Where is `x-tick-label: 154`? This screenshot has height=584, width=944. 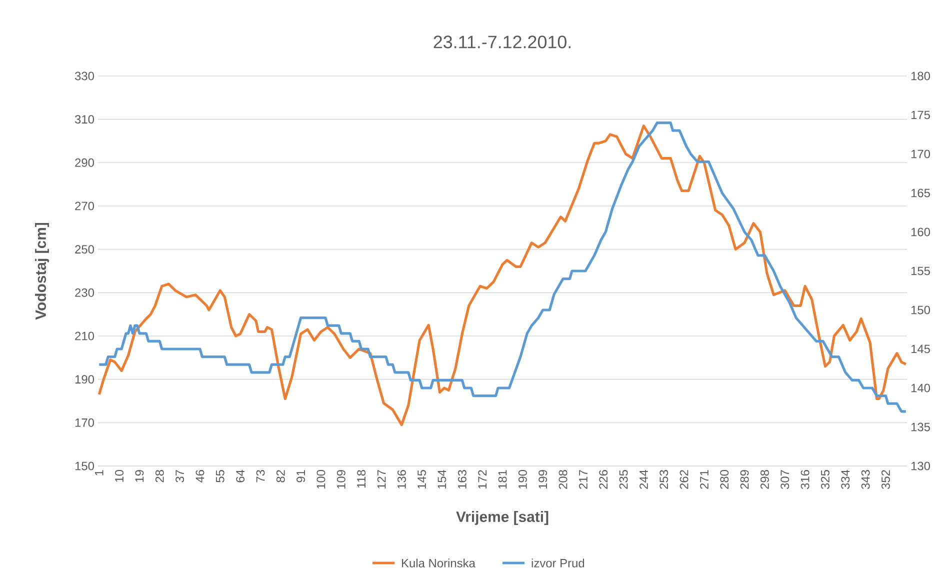
x-tick-label: 154 is located at coordinates (442, 479).